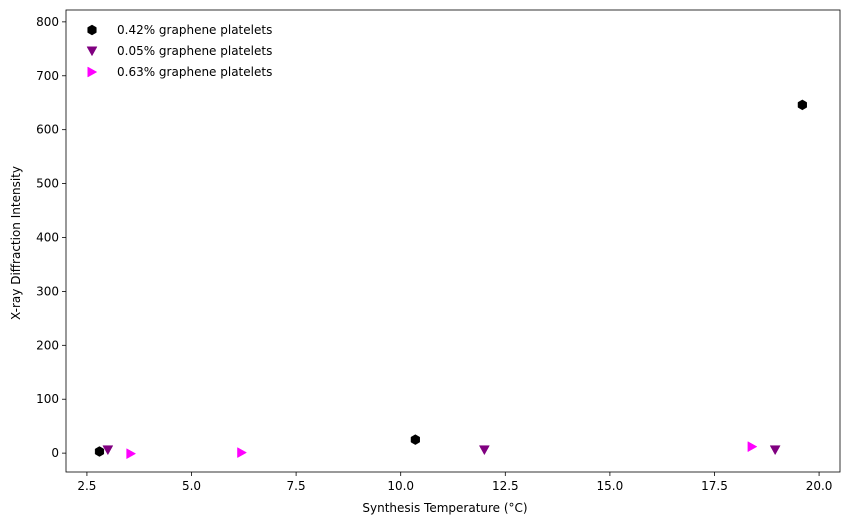 The width and height of the screenshot is (850, 525). What do you see at coordinates (55, 453) in the screenshot?
I see `y-tick-label: 0` at bounding box center [55, 453].